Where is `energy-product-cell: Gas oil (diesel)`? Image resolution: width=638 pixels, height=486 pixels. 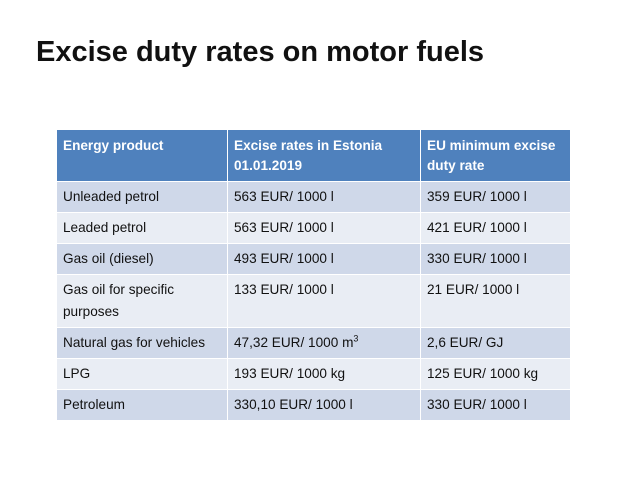 energy-product-cell: Gas oil (diesel) is located at coordinates (142, 259).